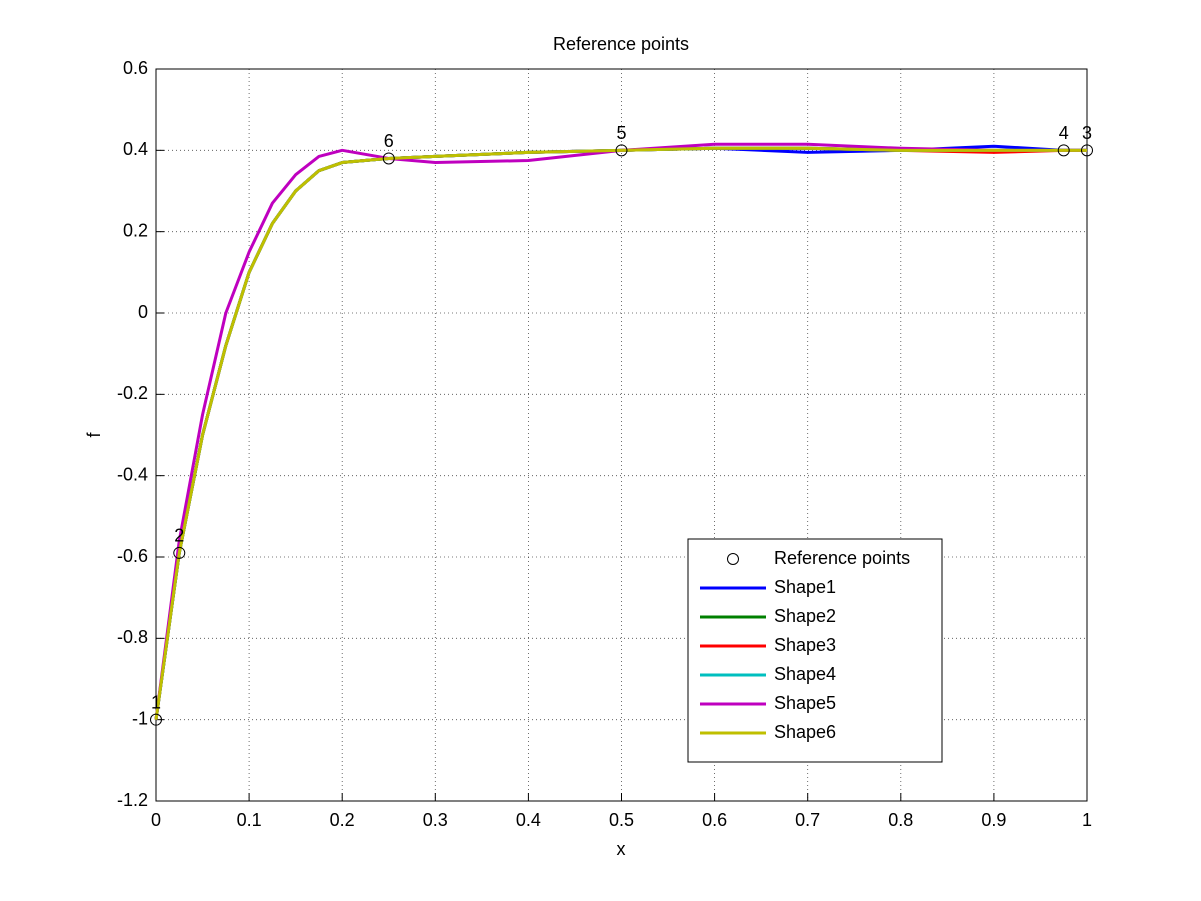  What do you see at coordinates (805, 674) in the screenshot?
I see `legend-label: Shape4` at bounding box center [805, 674].